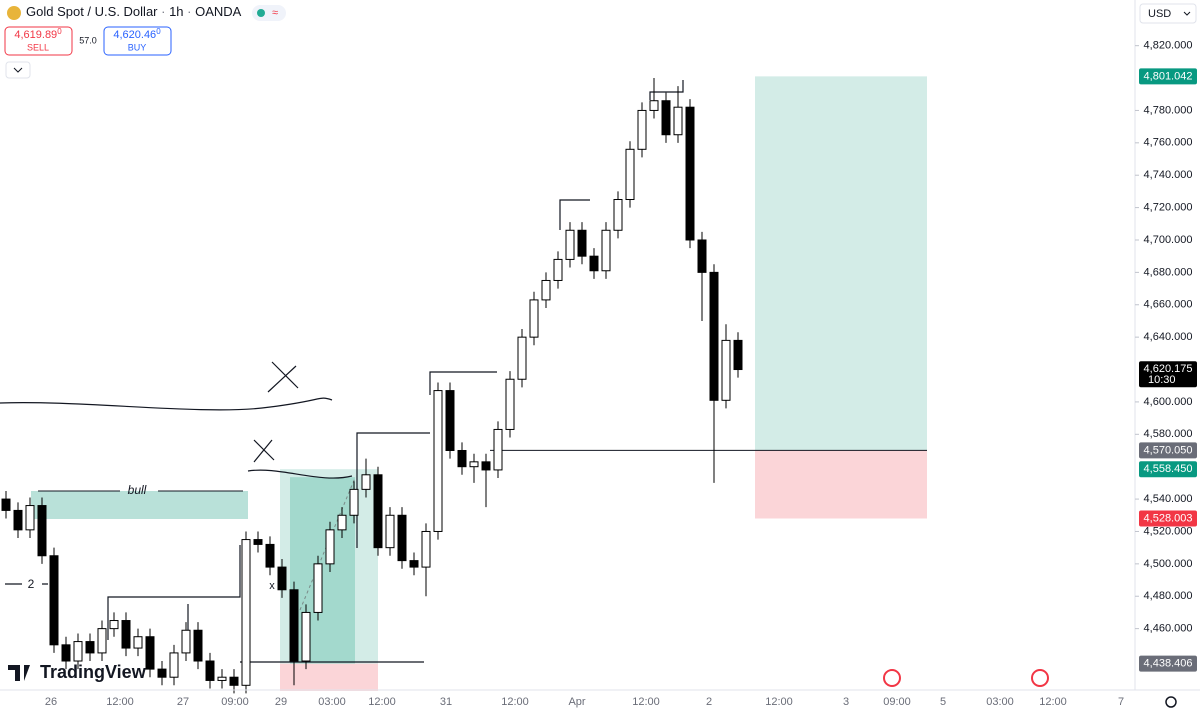 Image resolution: width=1200 pixels, height=714 pixels. Describe the element at coordinates (51, 702) in the screenshot. I see `x-tick-label: 26` at that location.